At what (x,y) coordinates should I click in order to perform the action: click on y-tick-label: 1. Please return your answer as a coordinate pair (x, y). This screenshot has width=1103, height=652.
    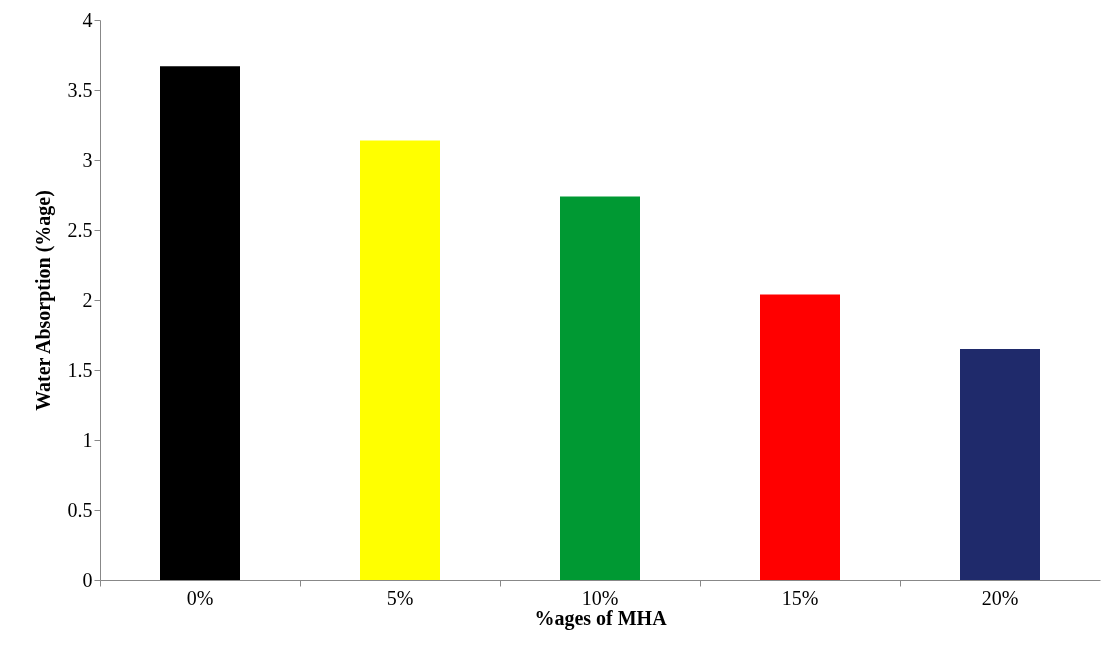
    Looking at the image, I should click on (87, 439).